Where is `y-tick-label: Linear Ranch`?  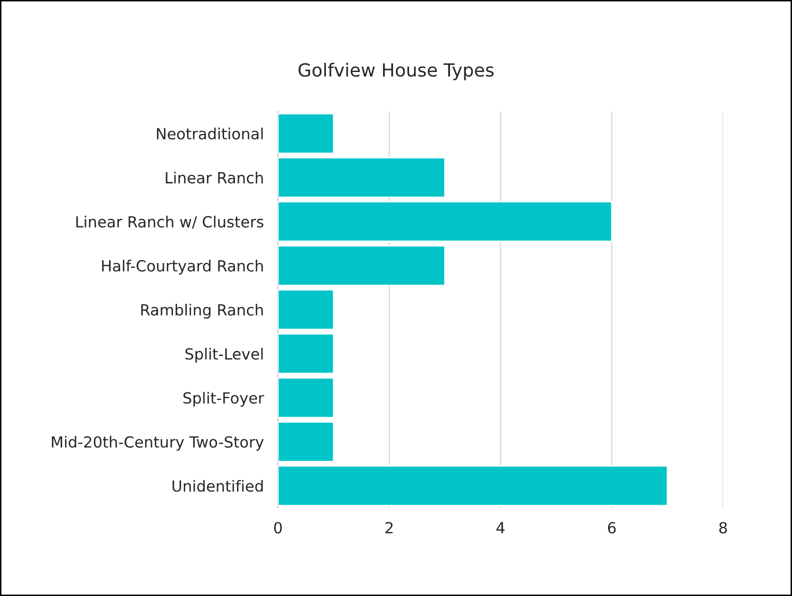 y-tick-label: Linear Ranch is located at coordinates (214, 178).